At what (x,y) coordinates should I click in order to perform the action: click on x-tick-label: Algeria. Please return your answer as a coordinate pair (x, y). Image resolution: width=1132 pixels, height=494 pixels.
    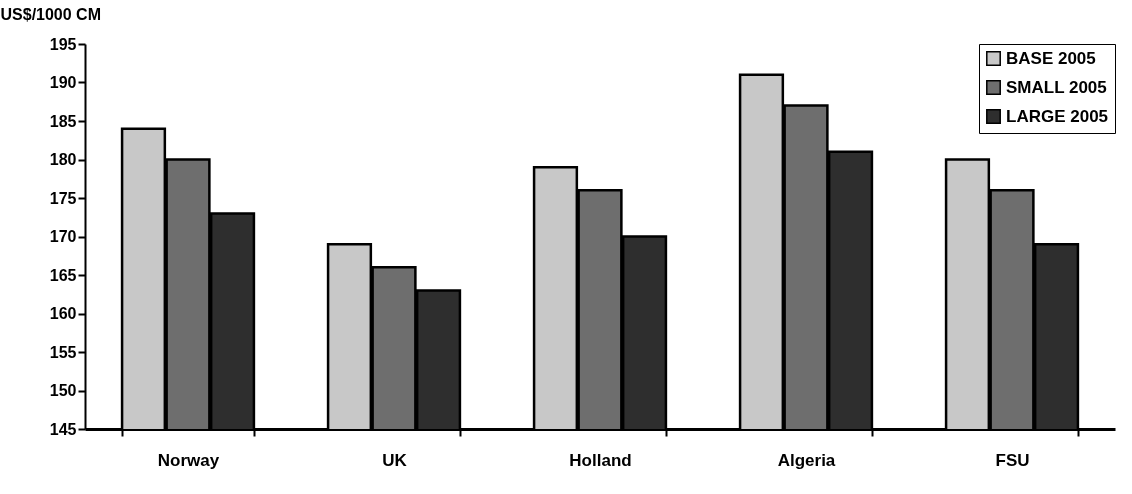
    Looking at the image, I should click on (806, 460).